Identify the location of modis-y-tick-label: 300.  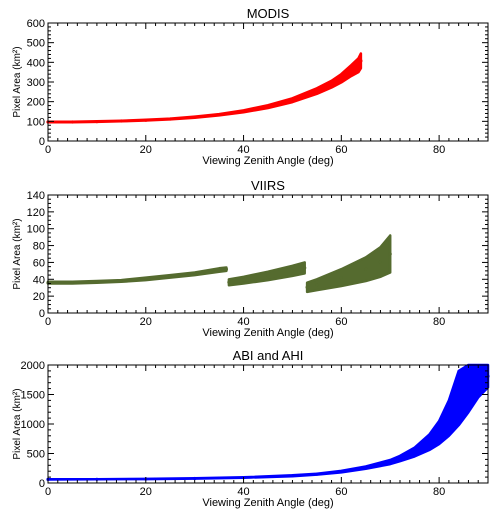
(36, 83).